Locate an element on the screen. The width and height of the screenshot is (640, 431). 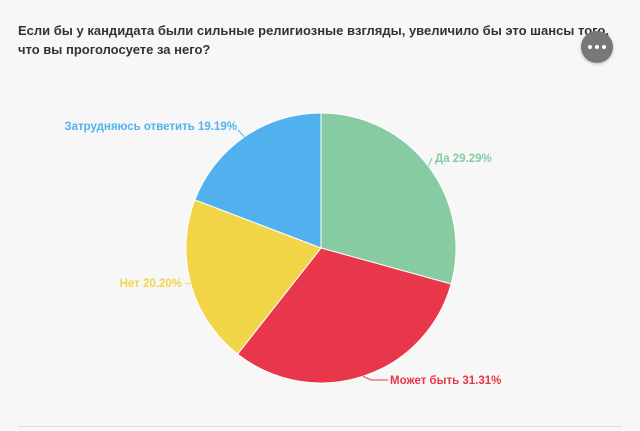
divider is located at coordinates (320, 426).